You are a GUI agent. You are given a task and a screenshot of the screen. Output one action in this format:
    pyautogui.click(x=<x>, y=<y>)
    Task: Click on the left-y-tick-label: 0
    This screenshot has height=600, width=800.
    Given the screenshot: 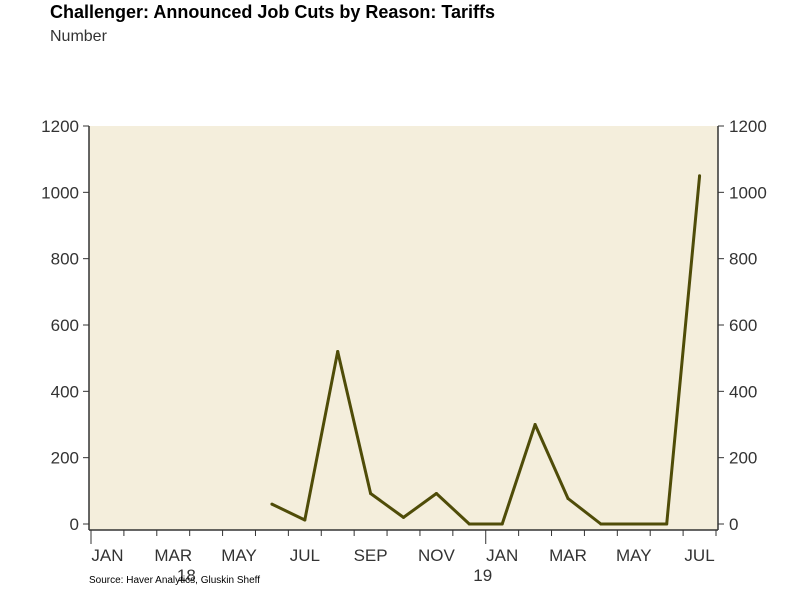 What is the action you would take?
    pyautogui.click(x=74, y=524)
    